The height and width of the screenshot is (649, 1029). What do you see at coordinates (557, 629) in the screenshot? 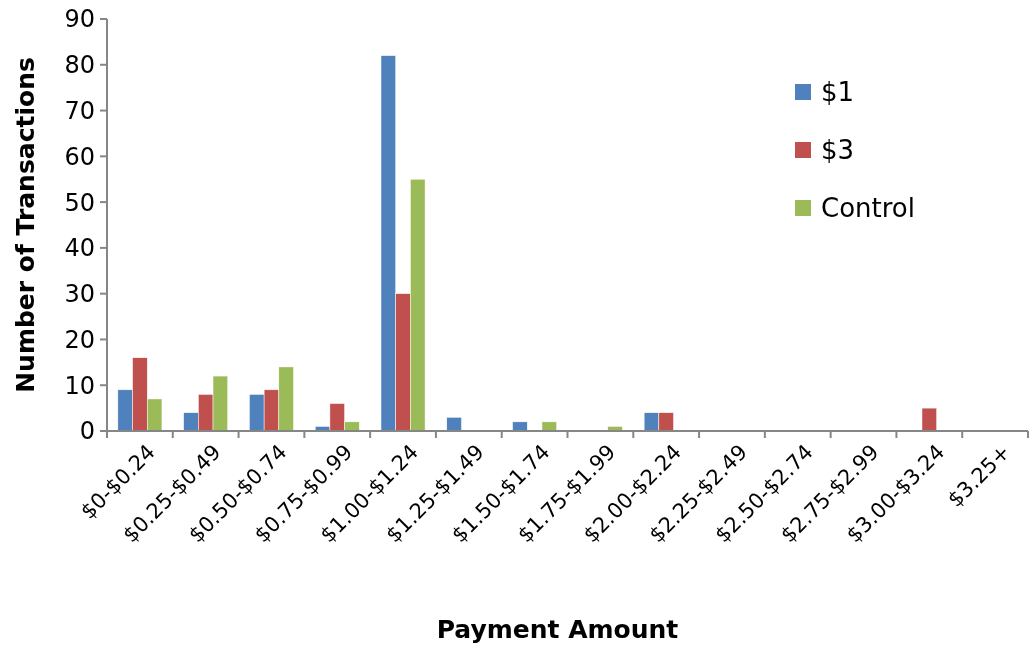
I see `x-axis-title: Payment Amount` at bounding box center [557, 629].